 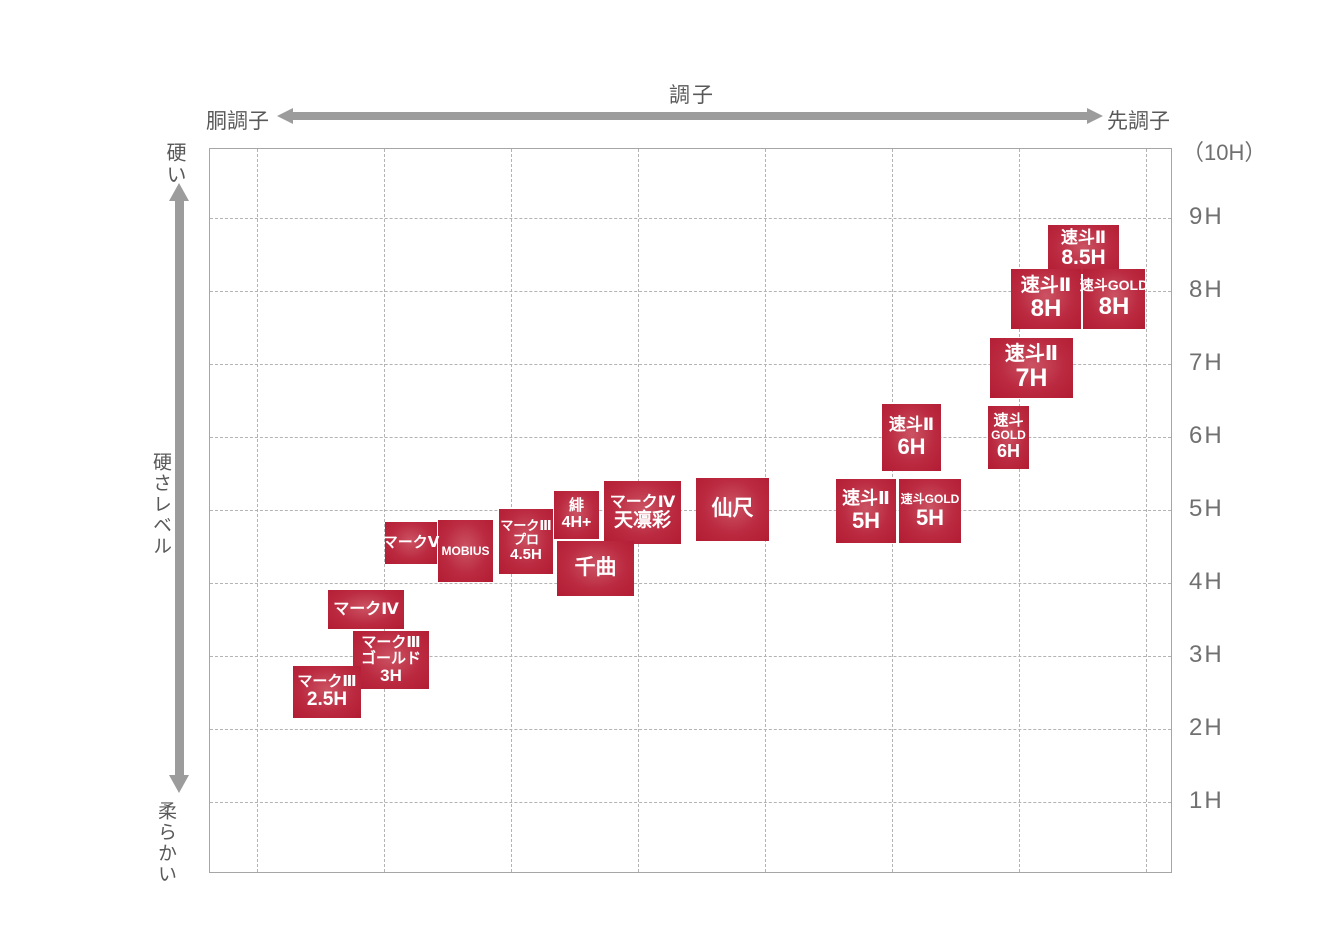 I want to click on product-label-line: マークⅤ, so click(x=411, y=542).